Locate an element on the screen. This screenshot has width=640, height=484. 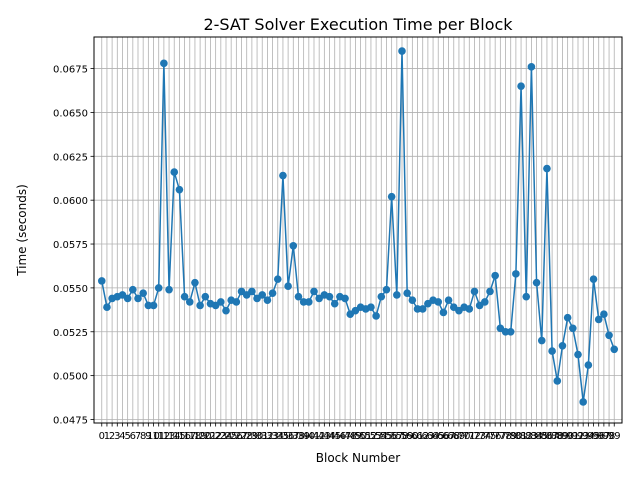
x-tick-label: 31 is located at coordinates (262, 436).